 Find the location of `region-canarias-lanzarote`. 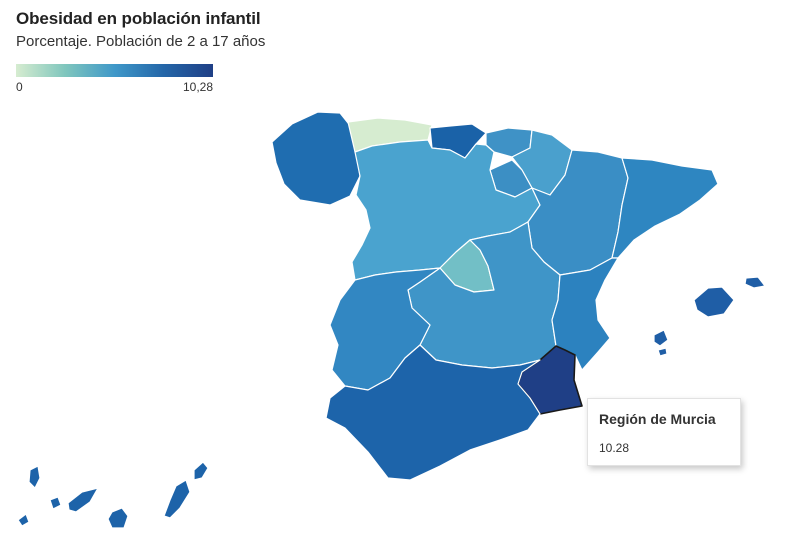

region-canarias-lanzarote is located at coordinates (201, 471).